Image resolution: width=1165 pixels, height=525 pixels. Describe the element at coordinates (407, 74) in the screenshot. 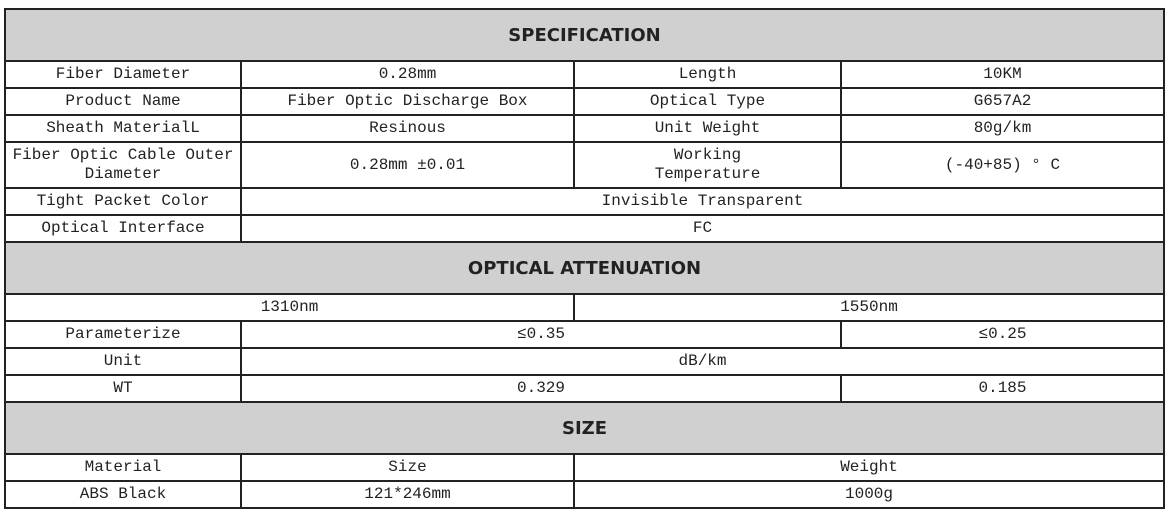

I see `value-cell: 0.28mm` at that location.